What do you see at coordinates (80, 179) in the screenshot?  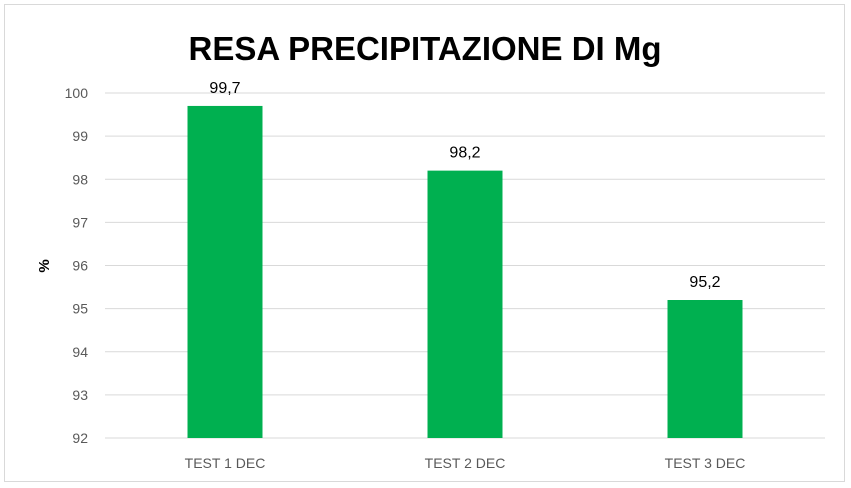 I see `y-tick-label: 98` at bounding box center [80, 179].